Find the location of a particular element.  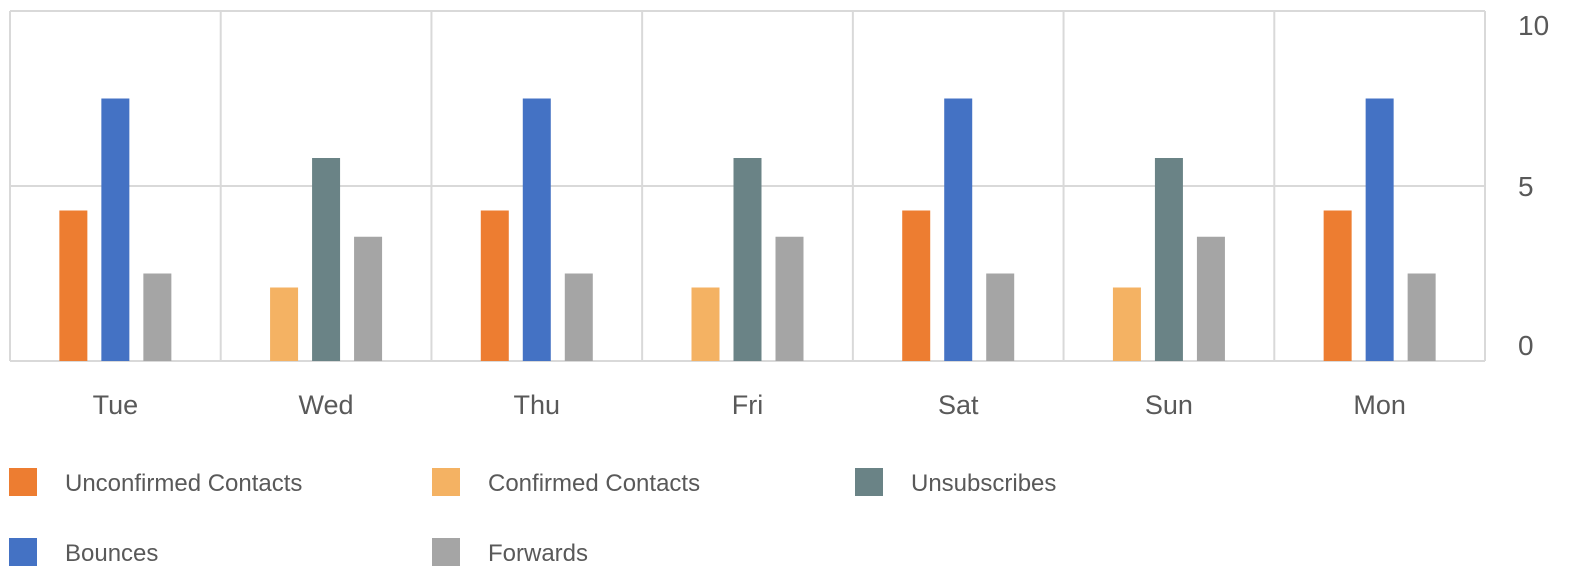

bar-confirmed-contacts-sun is located at coordinates (1126, 324).